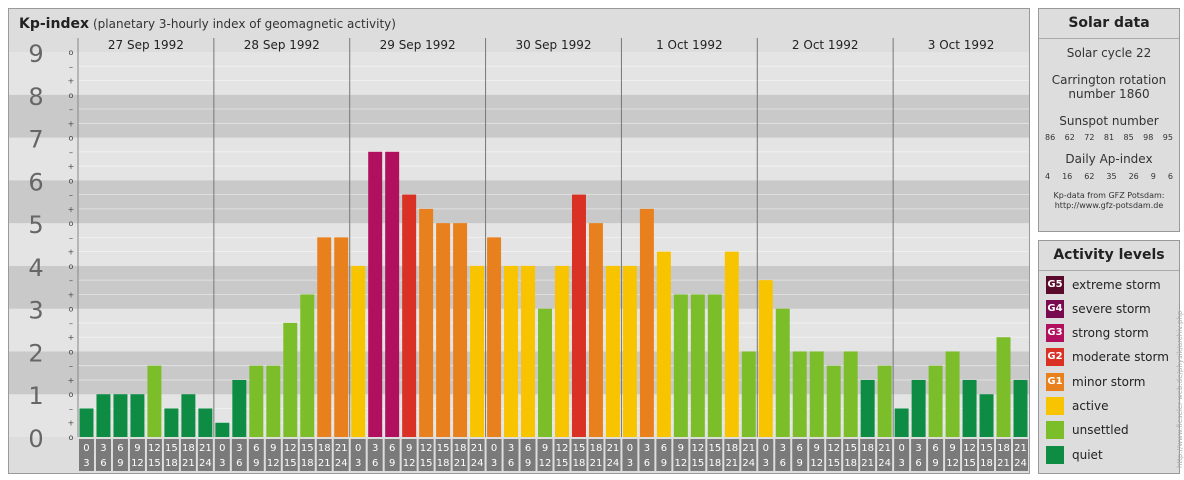 This screenshot has height=480, width=1184. What do you see at coordinates (54, 24) in the screenshot?
I see `chart-title: Kp-index` at bounding box center [54, 24].